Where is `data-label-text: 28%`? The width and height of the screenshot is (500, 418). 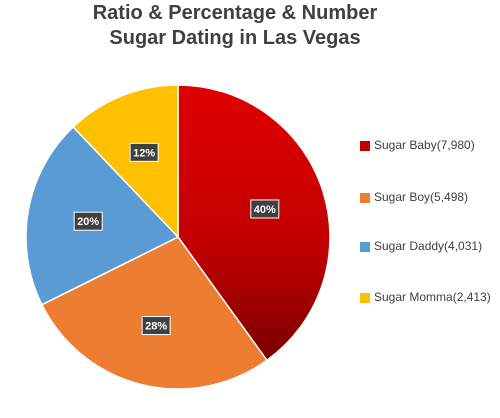 data-label-text: 28% is located at coordinates (156, 327).